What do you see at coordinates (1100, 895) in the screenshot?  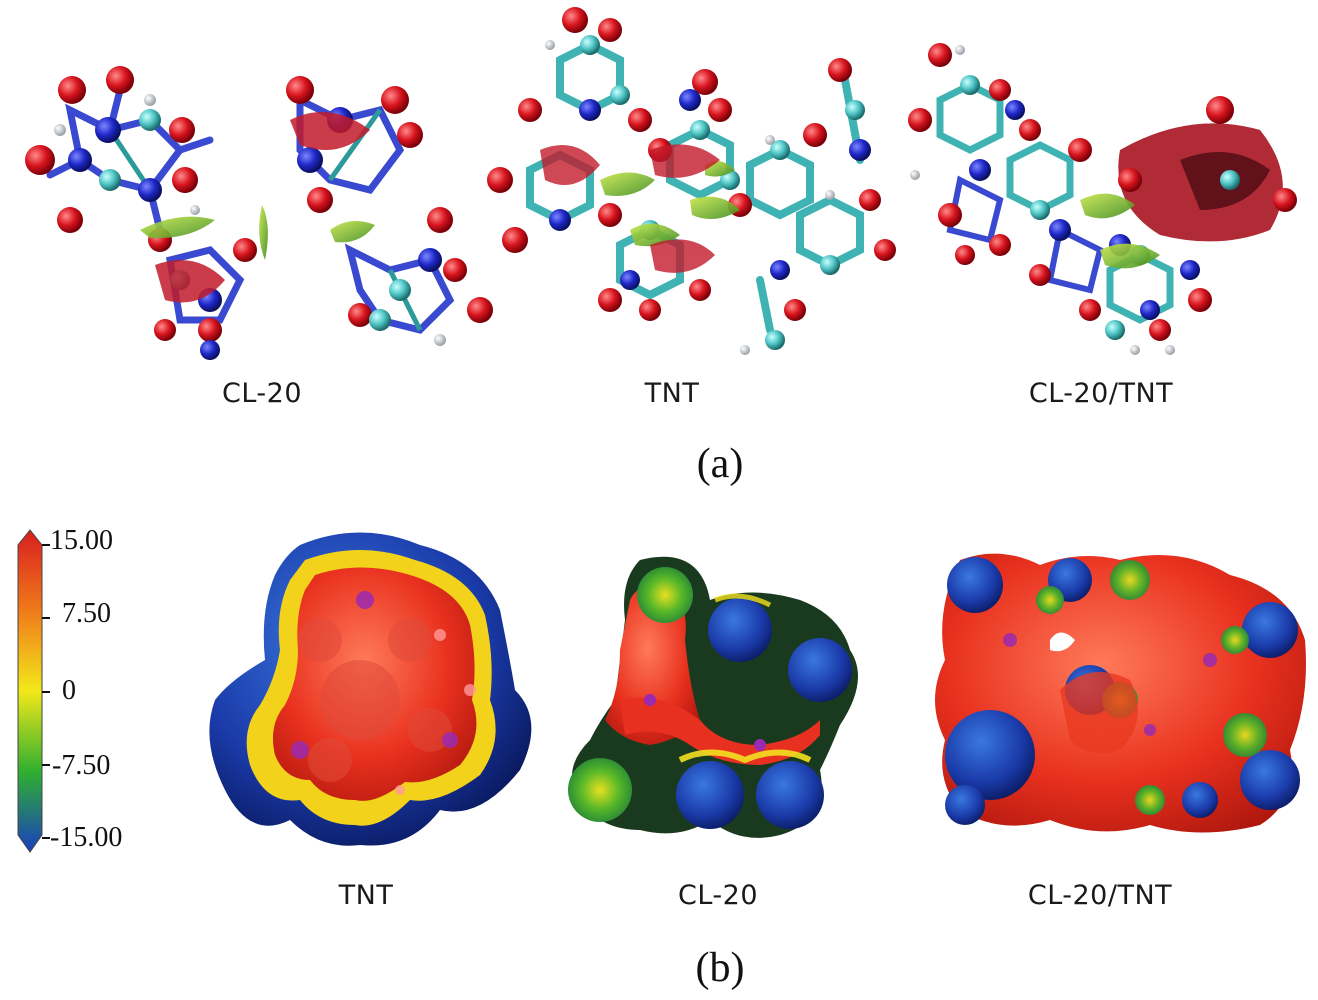 I see `esp-label-cl20-tnt: CL-20/TNT` at bounding box center [1100, 895].